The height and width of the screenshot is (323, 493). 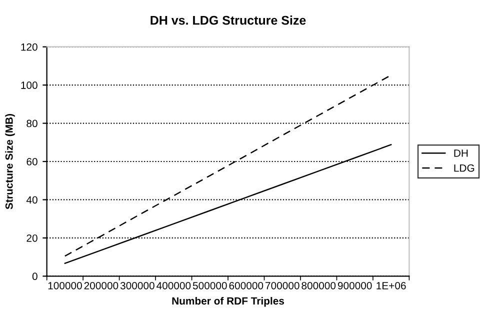 I want to click on legend-label: DH, so click(x=461, y=153).